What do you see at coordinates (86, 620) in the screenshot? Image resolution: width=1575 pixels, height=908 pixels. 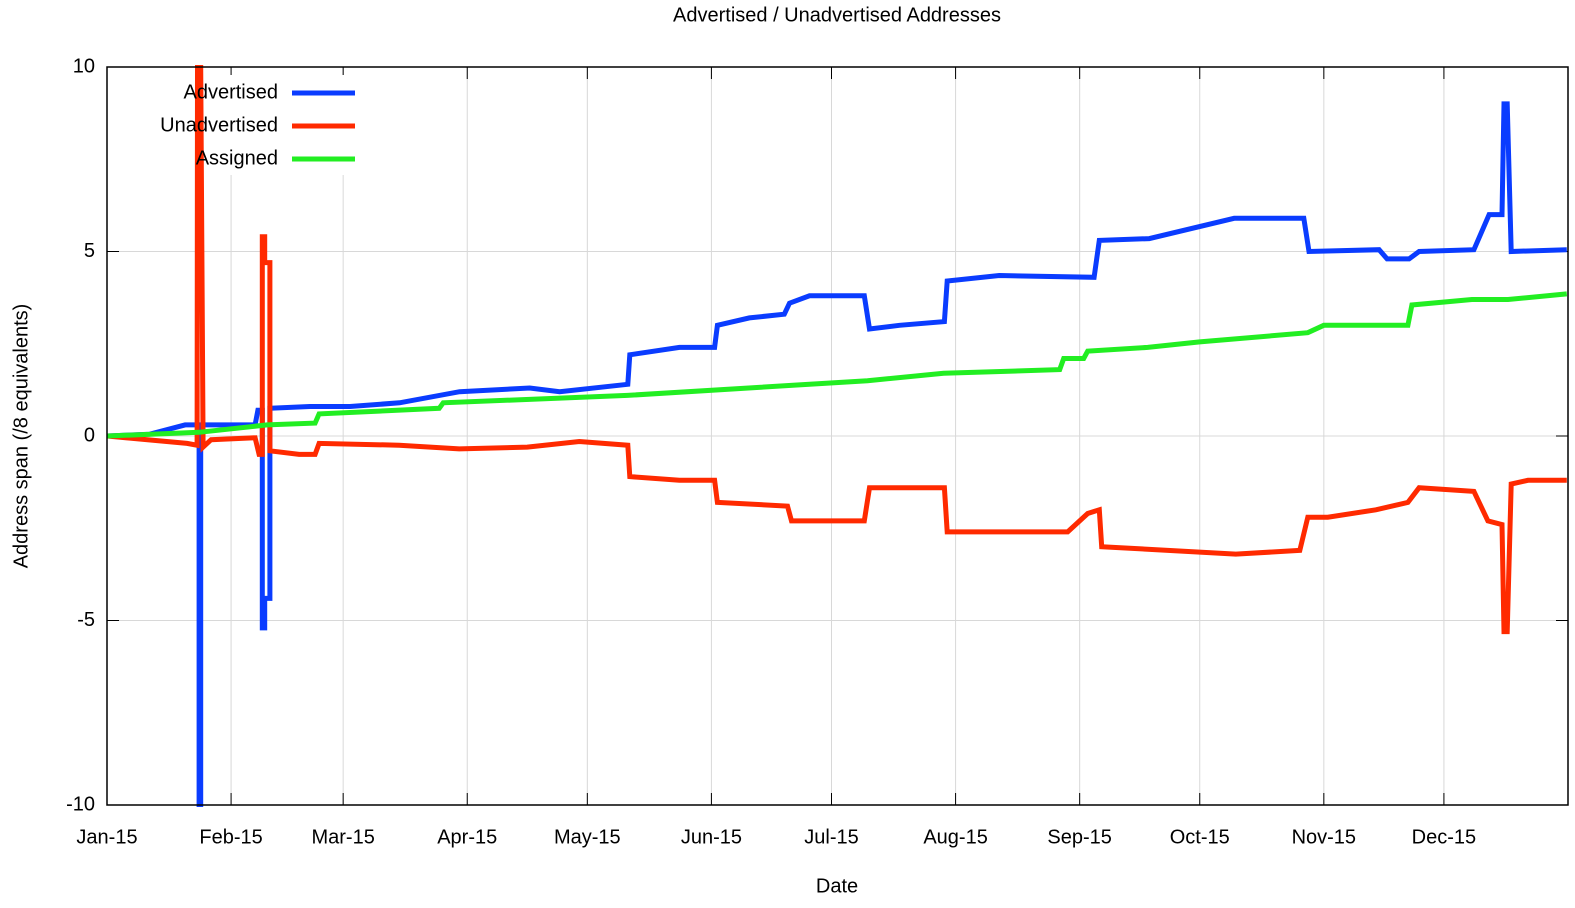 I see `y-tick-label: -5` at bounding box center [86, 620].